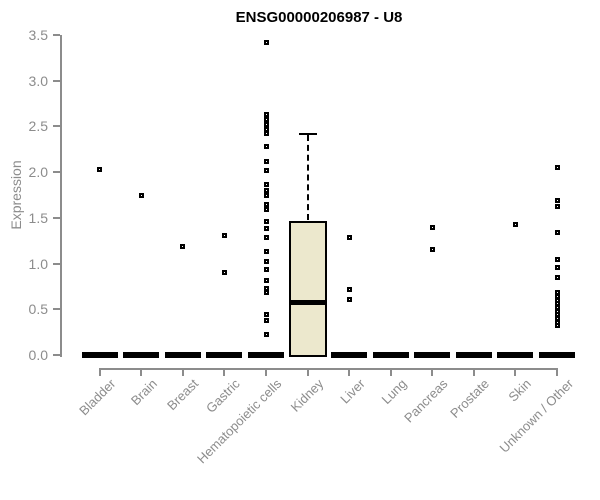 The width and height of the screenshot is (600, 500). I want to click on category-label: Prostate, so click(470, 398).